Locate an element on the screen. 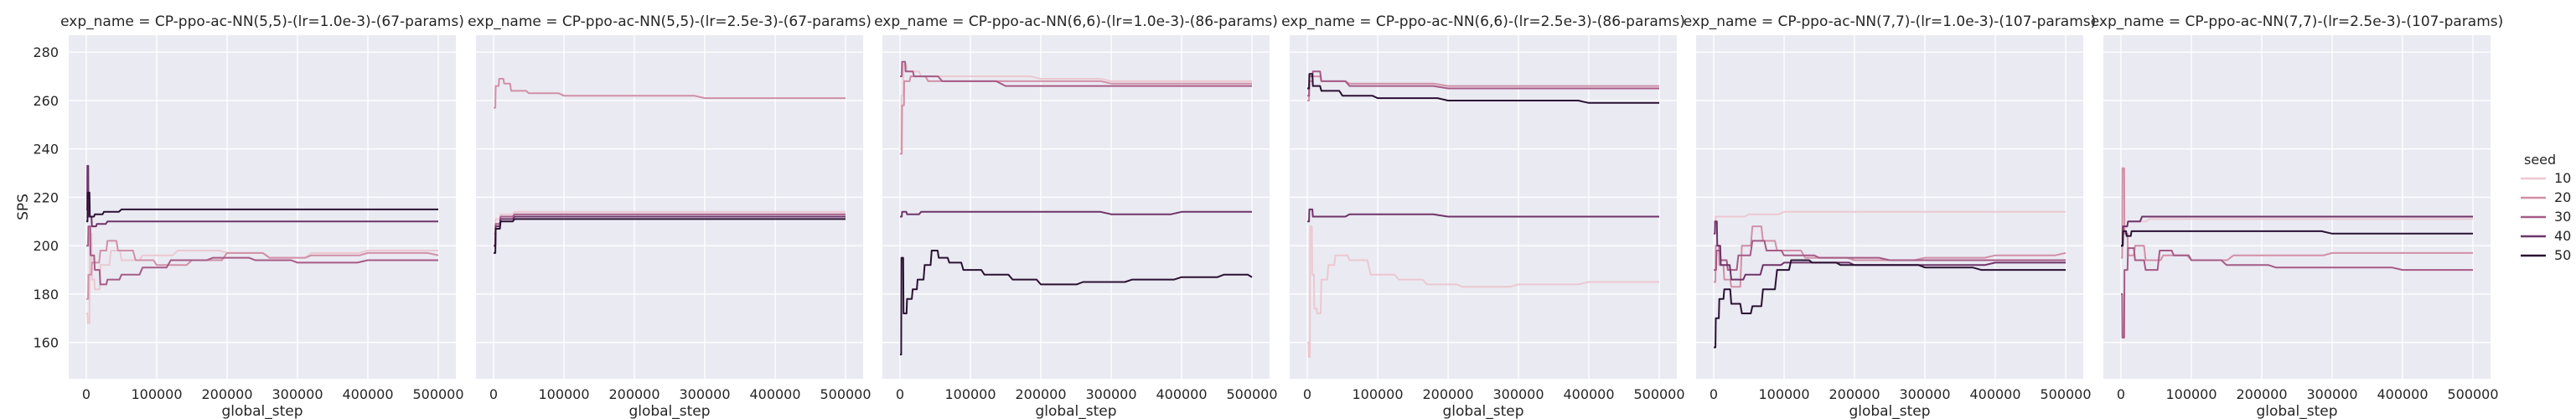 This screenshot has width=2576, height=419. y-tick-label: 220 is located at coordinates (46, 197).